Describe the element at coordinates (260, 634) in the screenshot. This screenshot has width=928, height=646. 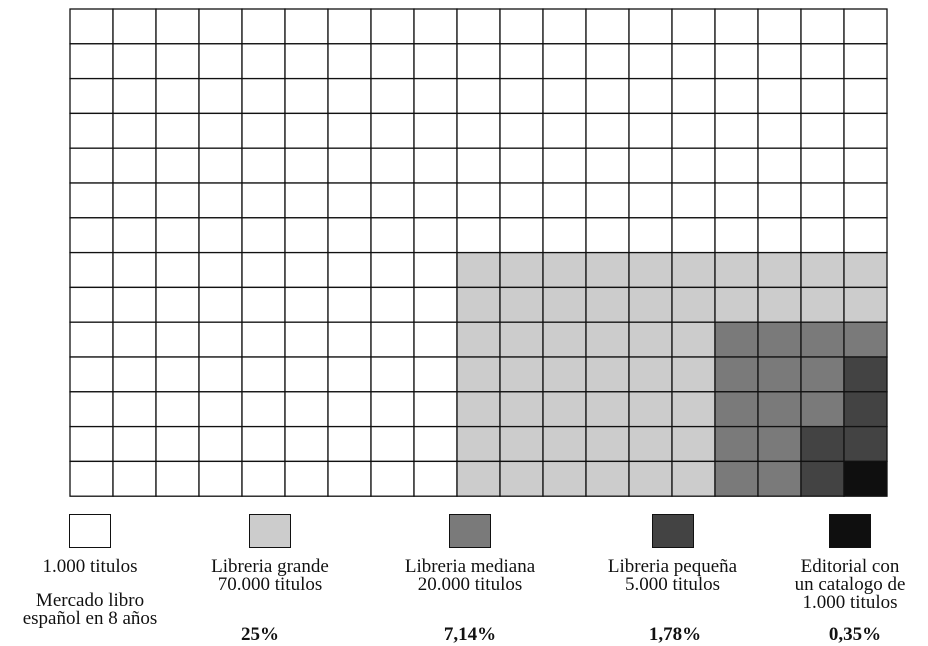
I see `pct-label-1: 25%` at that location.